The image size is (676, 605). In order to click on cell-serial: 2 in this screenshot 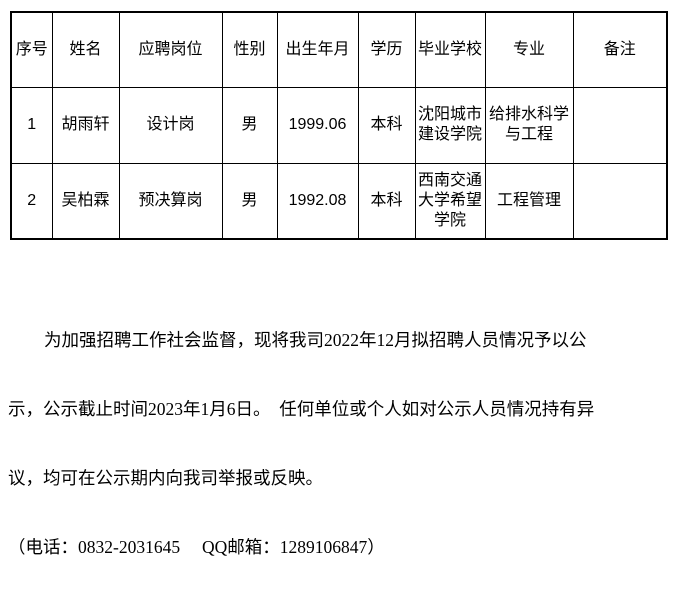, I will do `click(31, 201)`.